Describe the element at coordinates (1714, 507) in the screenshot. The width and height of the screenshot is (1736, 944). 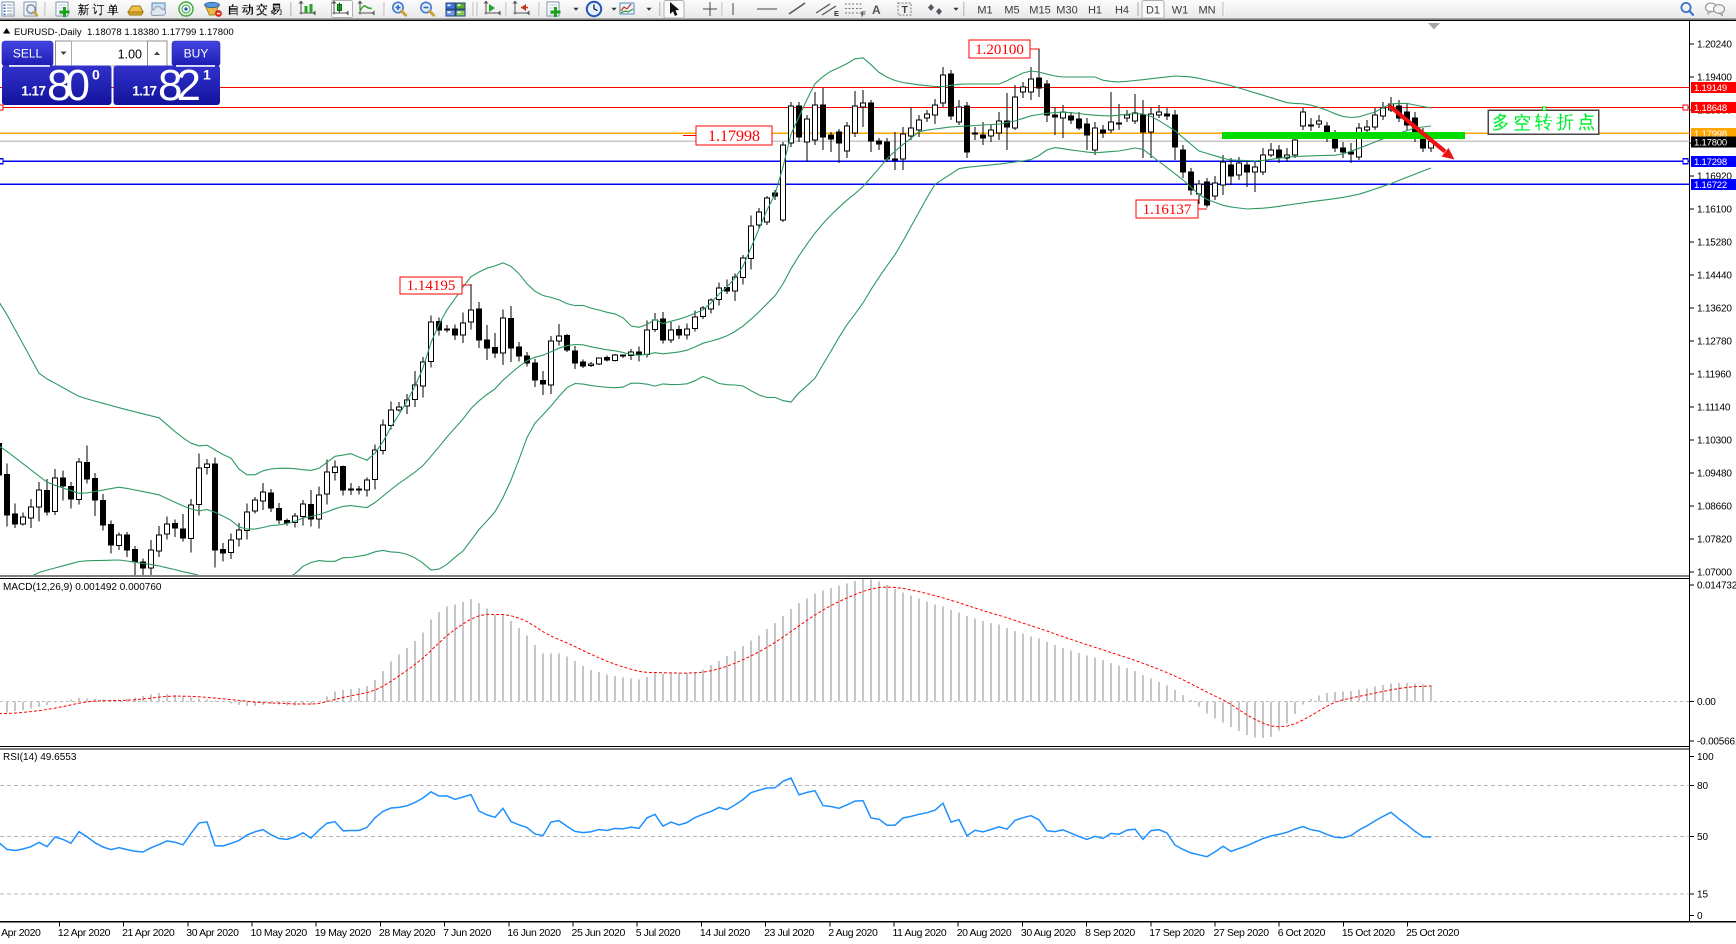
I see `svg-text: 1.08660` at that location.